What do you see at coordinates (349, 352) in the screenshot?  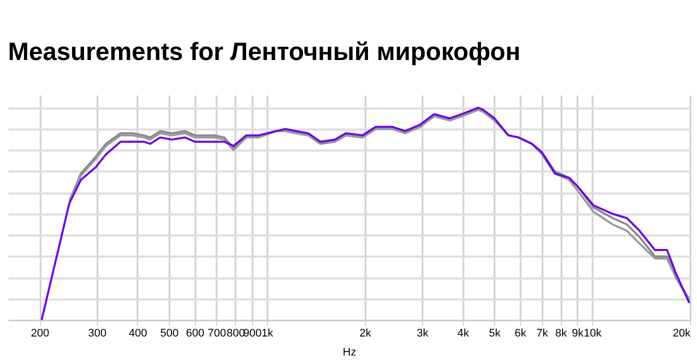 I see `x-axis-title: Hz` at bounding box center [349, 352].